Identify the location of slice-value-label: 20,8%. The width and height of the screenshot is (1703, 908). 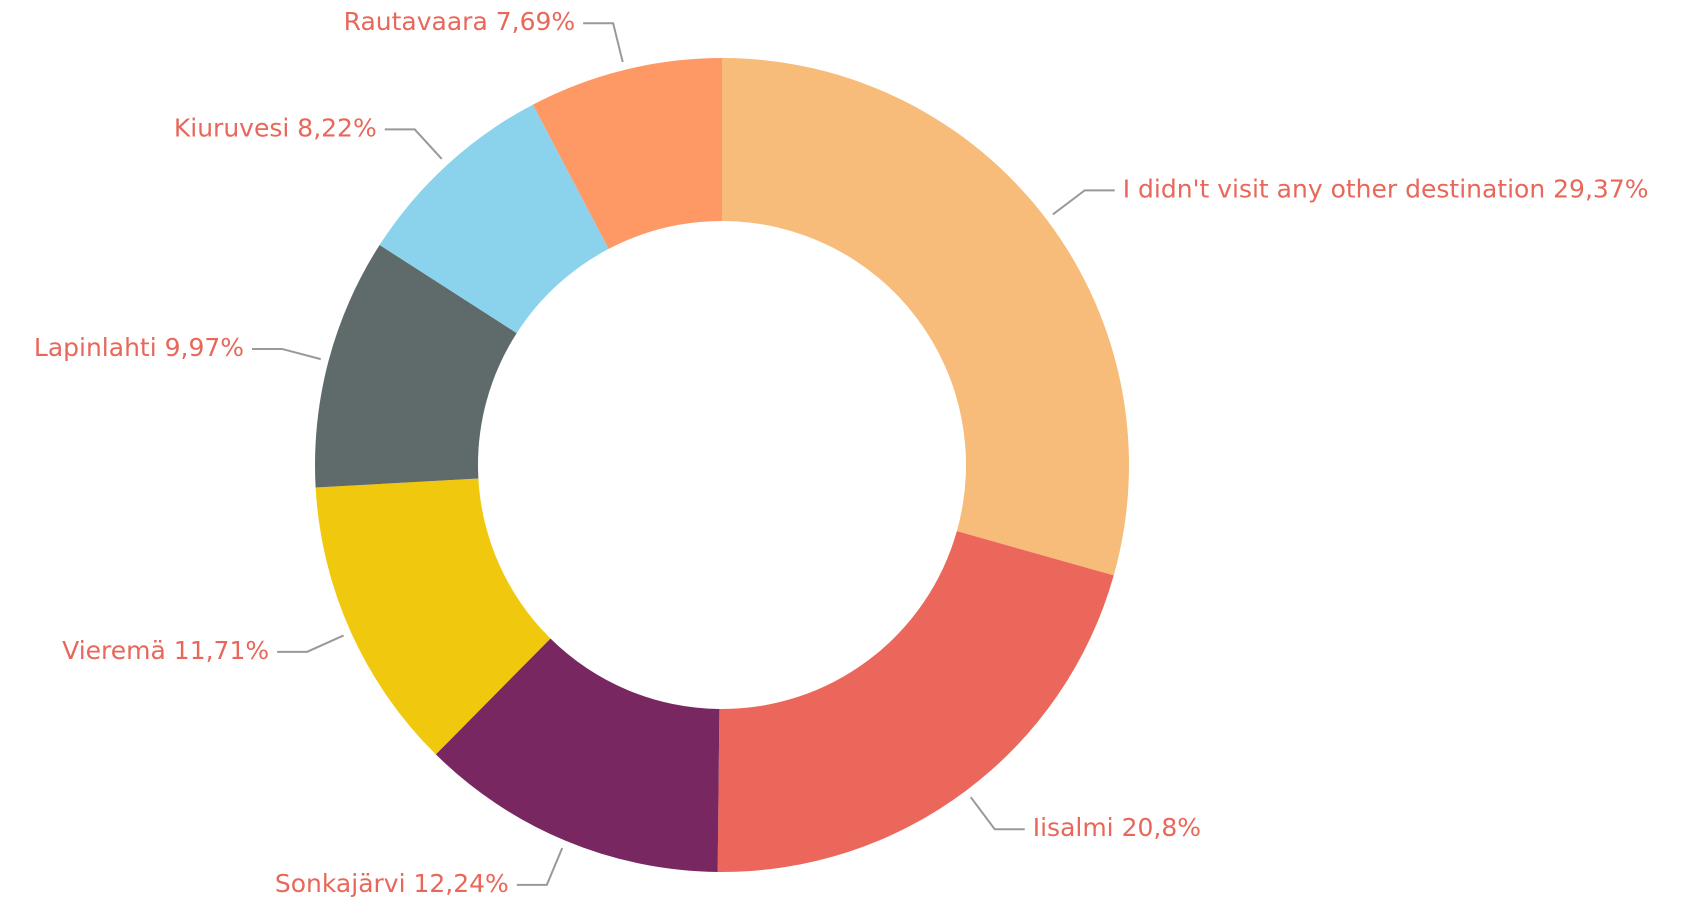
(1161, 827).